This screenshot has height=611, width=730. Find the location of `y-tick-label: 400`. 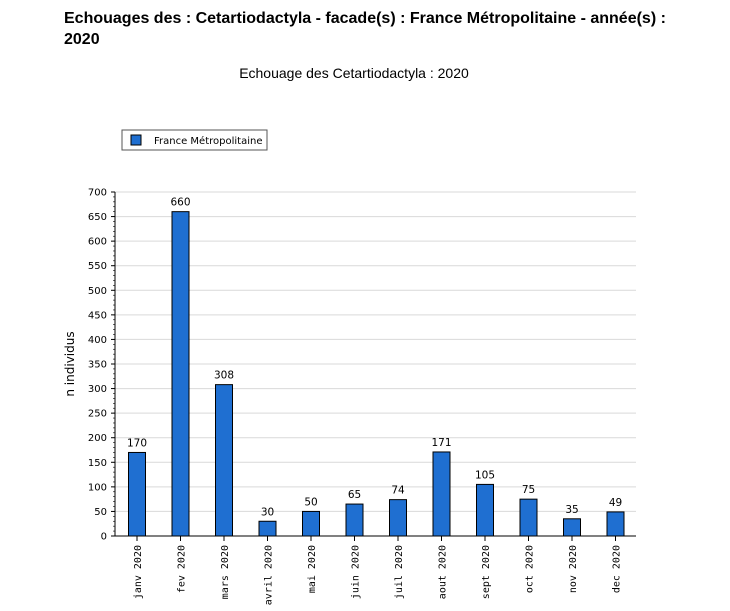

y-tick-label: 400 is located at coordinates (97, 340).